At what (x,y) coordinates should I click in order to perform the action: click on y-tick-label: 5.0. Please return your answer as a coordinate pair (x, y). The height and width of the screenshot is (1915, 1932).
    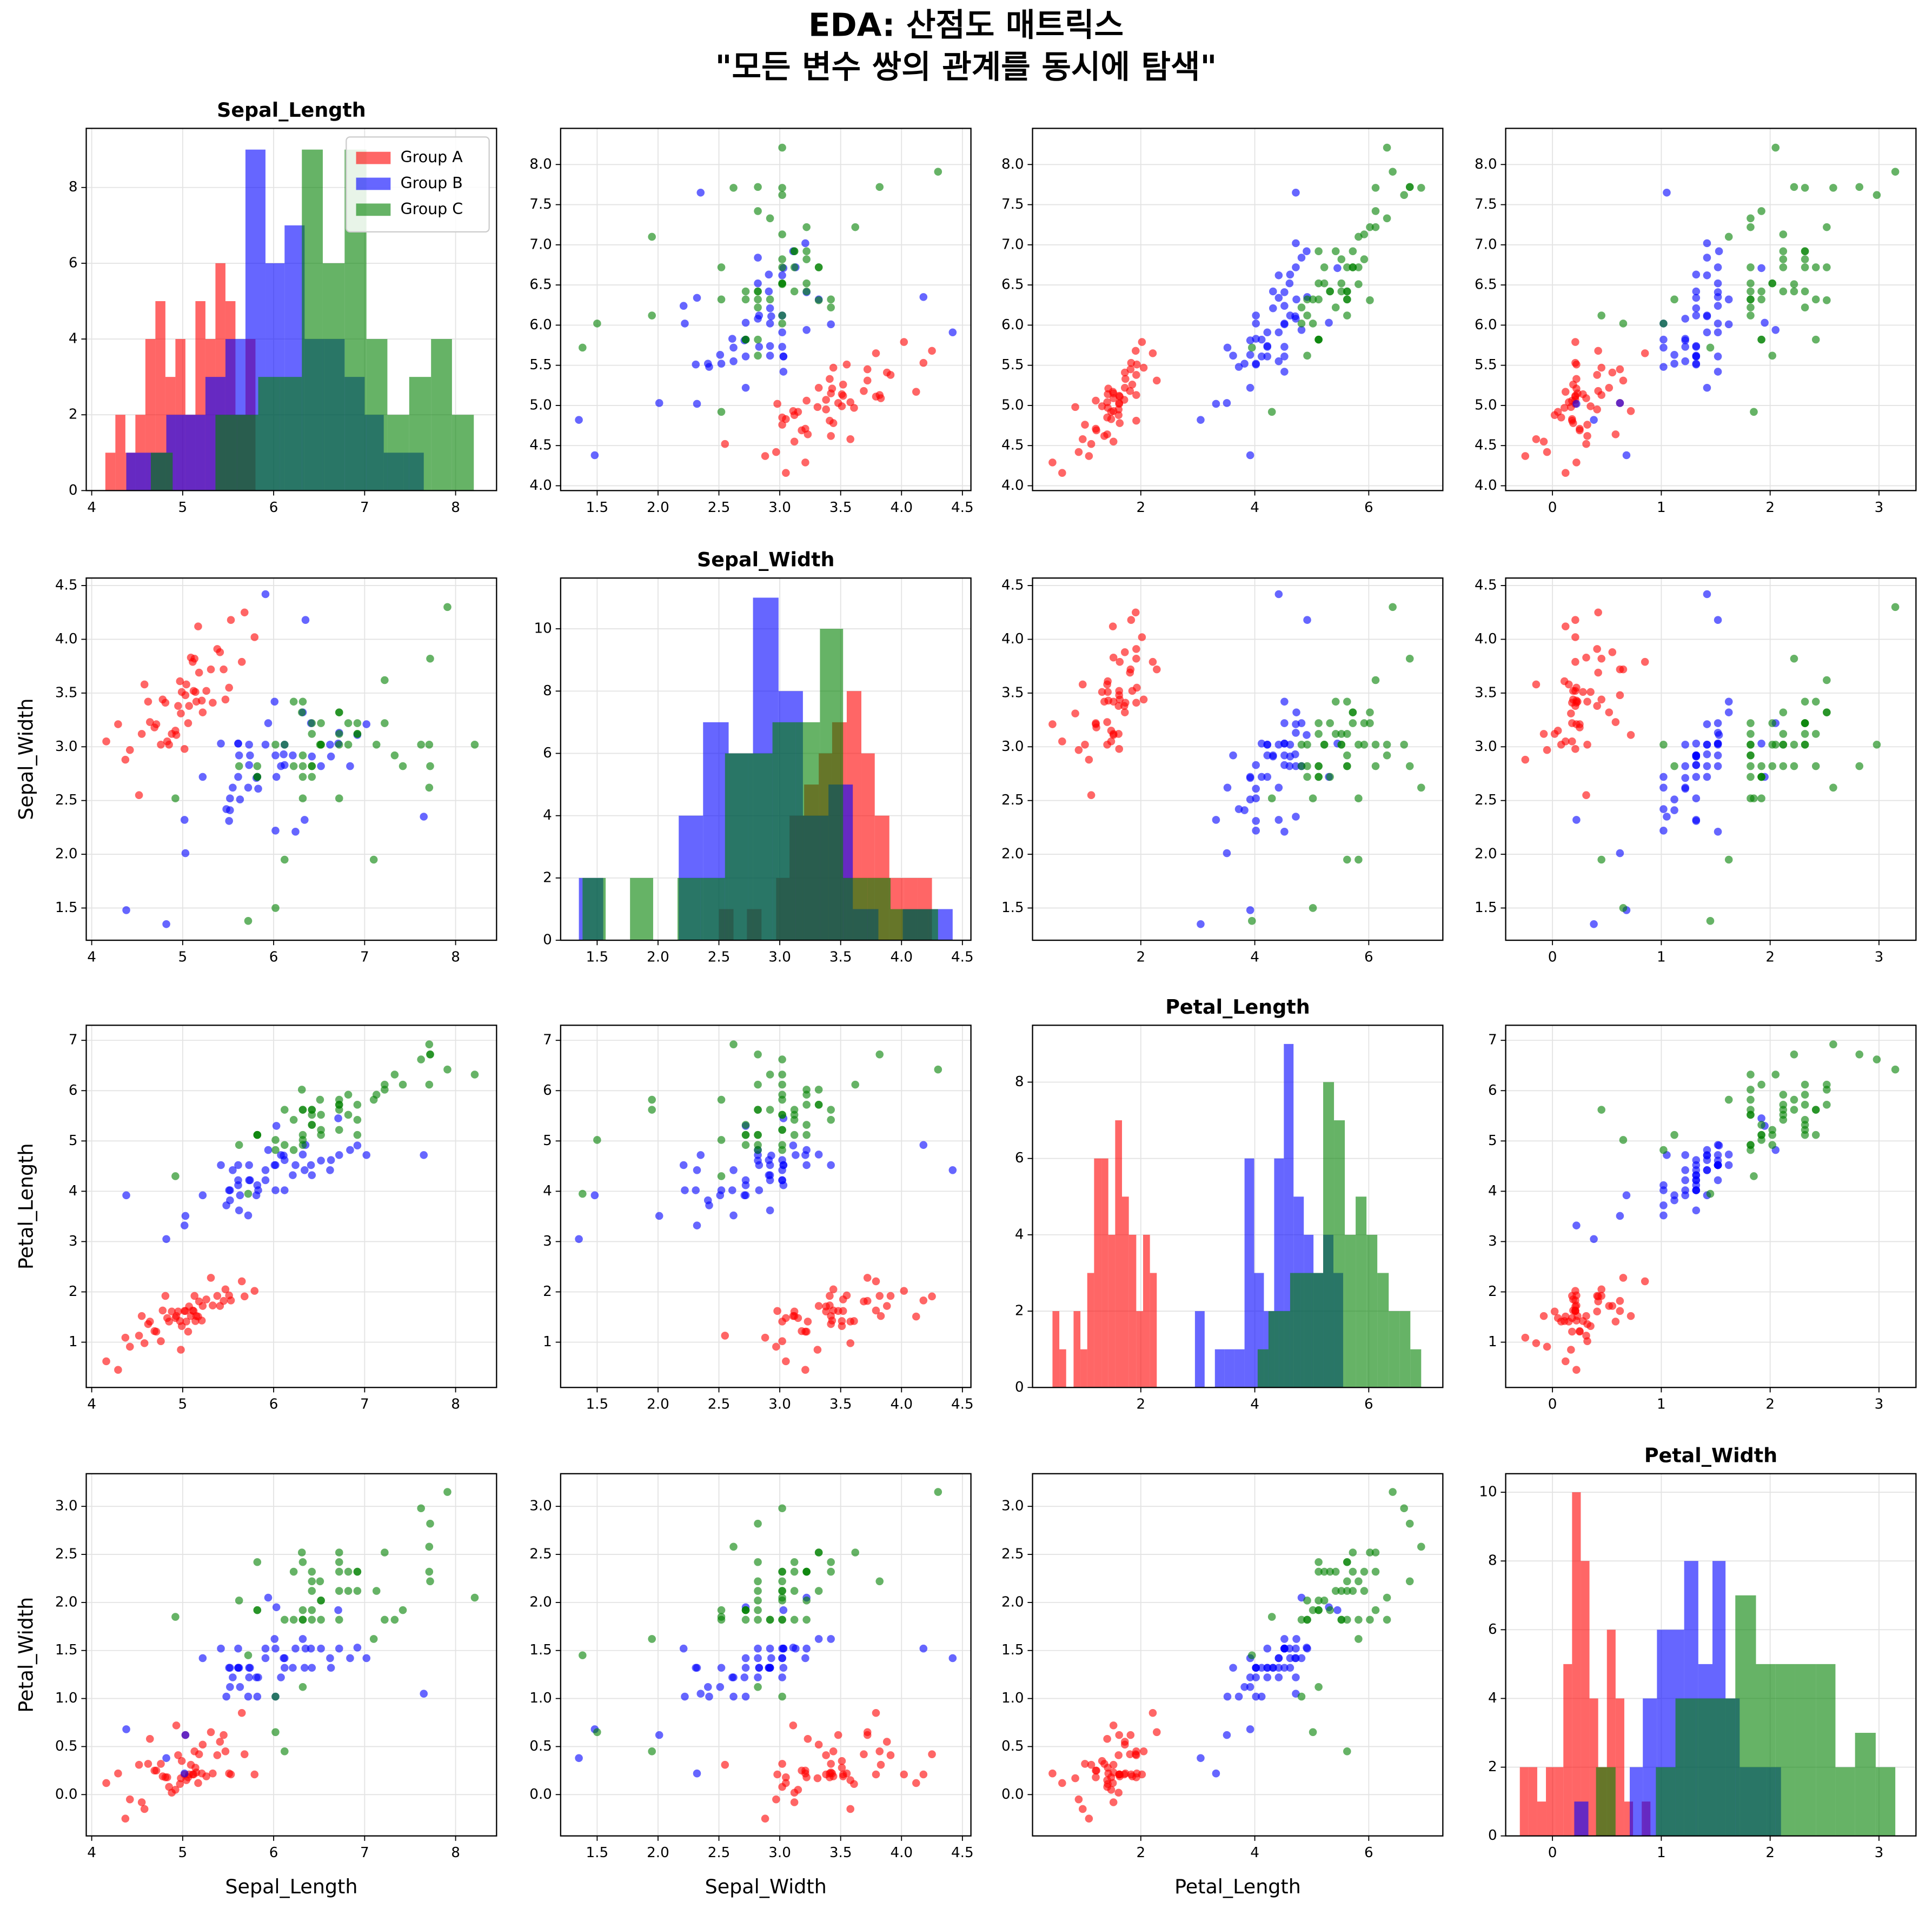
    Looking at the image, I should click on (1012, 405).